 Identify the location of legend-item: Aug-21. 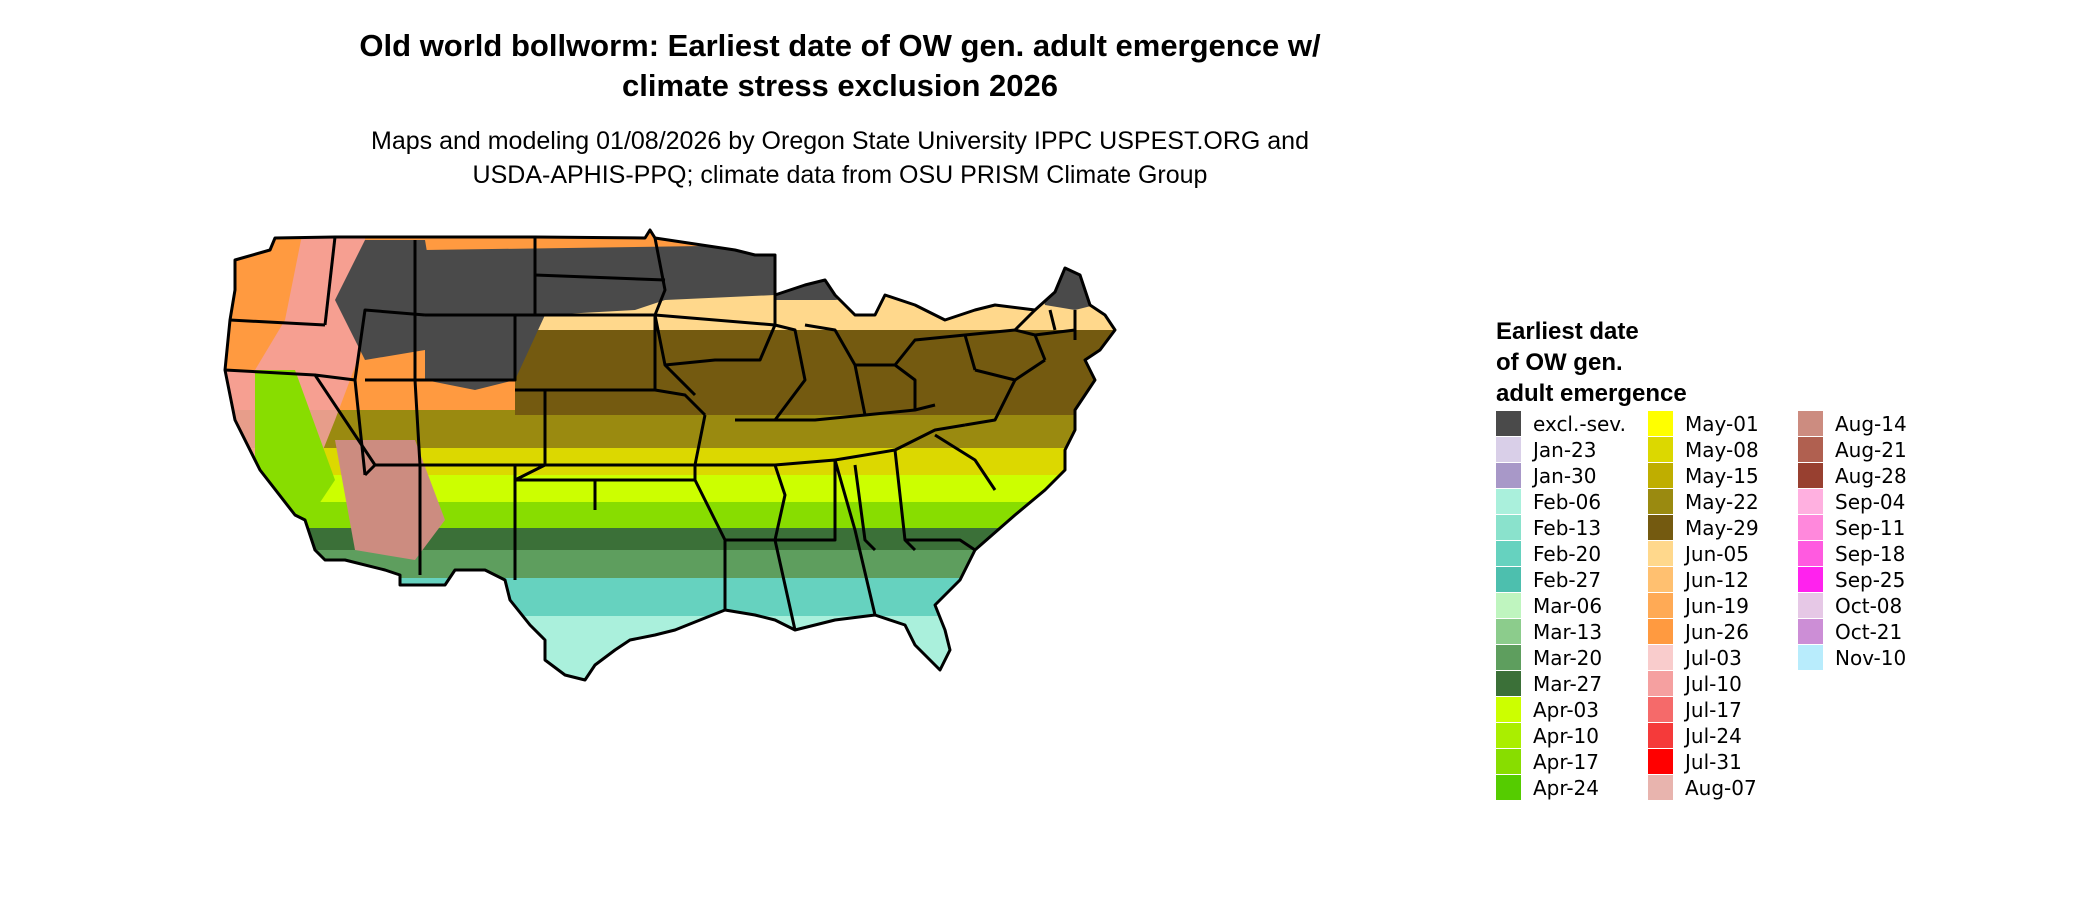
(1873, 449).